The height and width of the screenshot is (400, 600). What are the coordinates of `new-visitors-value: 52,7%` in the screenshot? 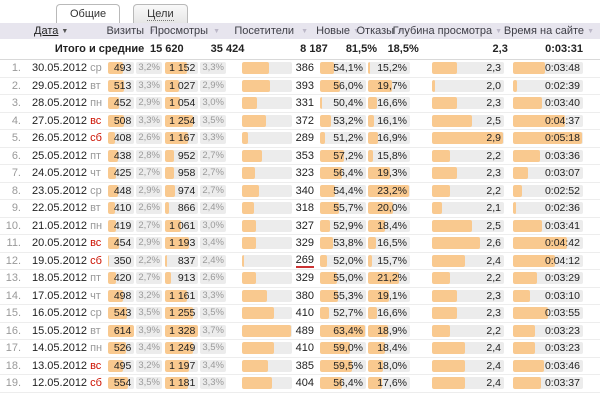 It's located at (348, 313).